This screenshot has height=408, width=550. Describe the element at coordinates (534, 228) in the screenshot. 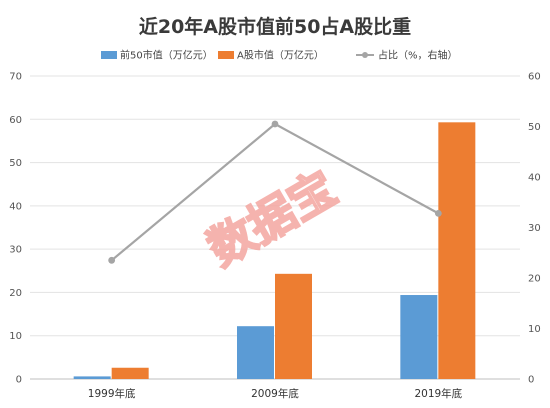

I see `y-right-tick-label: 30` at that location.